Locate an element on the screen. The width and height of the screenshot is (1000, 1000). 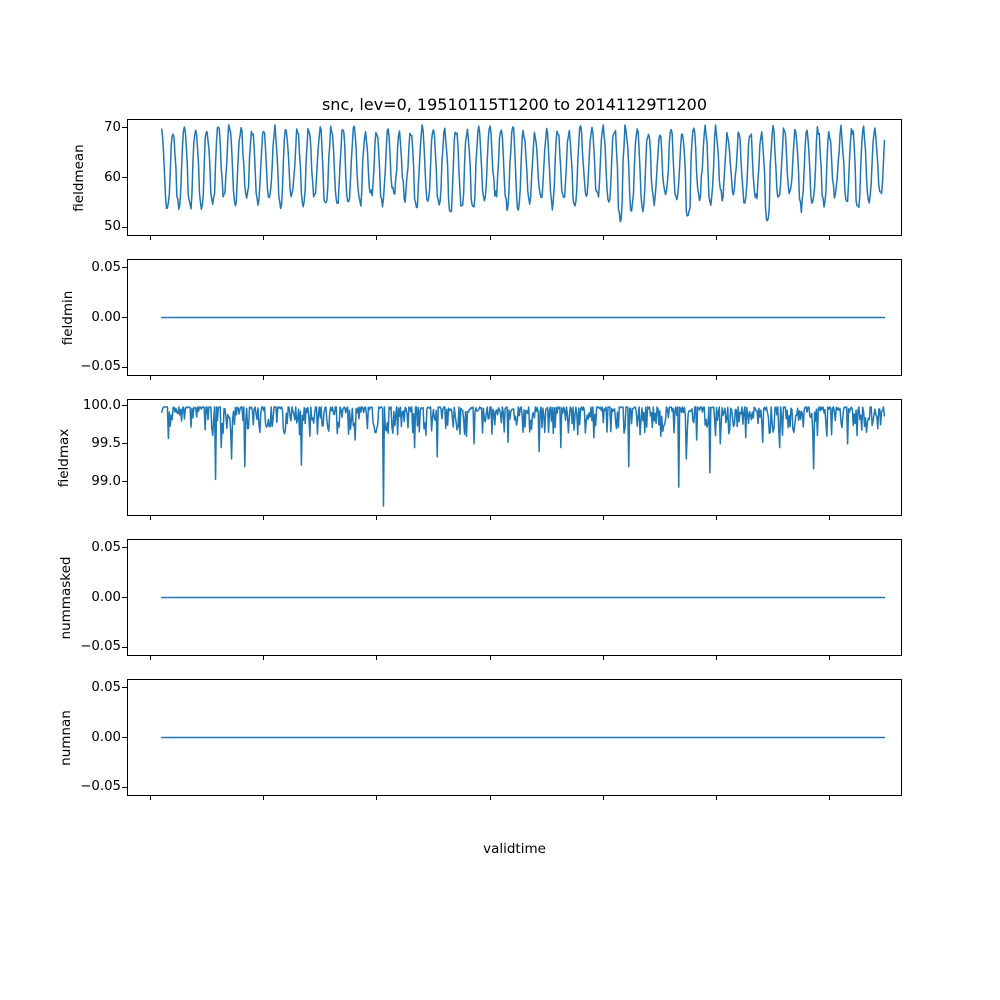
y-tick-label: 50 is located at coordinates (112, 227).